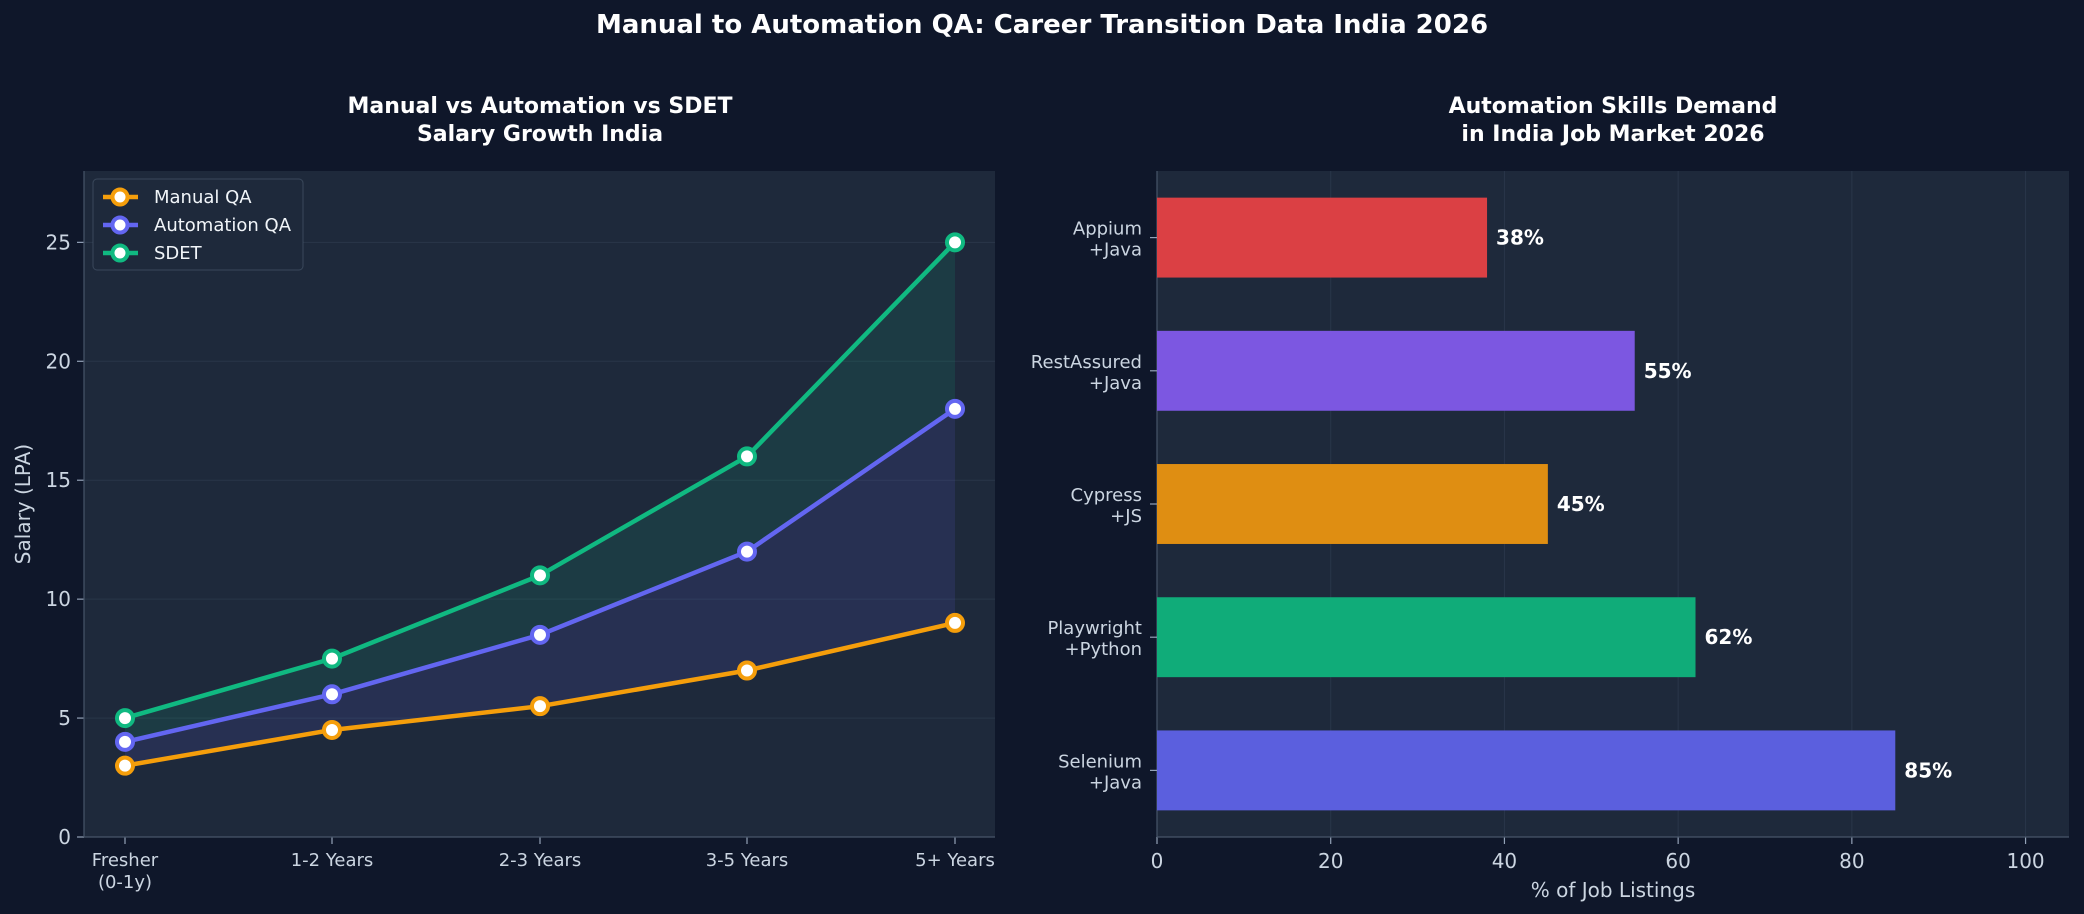 This screenshot has height=914, width=2084. I want to click on bar-chart-title: Automation Skills Demand, so click(1613, 106).